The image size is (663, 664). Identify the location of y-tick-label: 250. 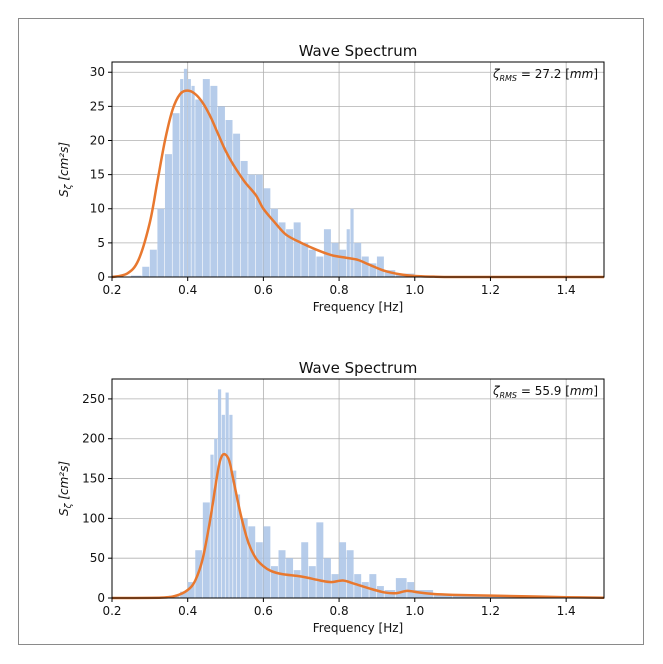
(93, 399).